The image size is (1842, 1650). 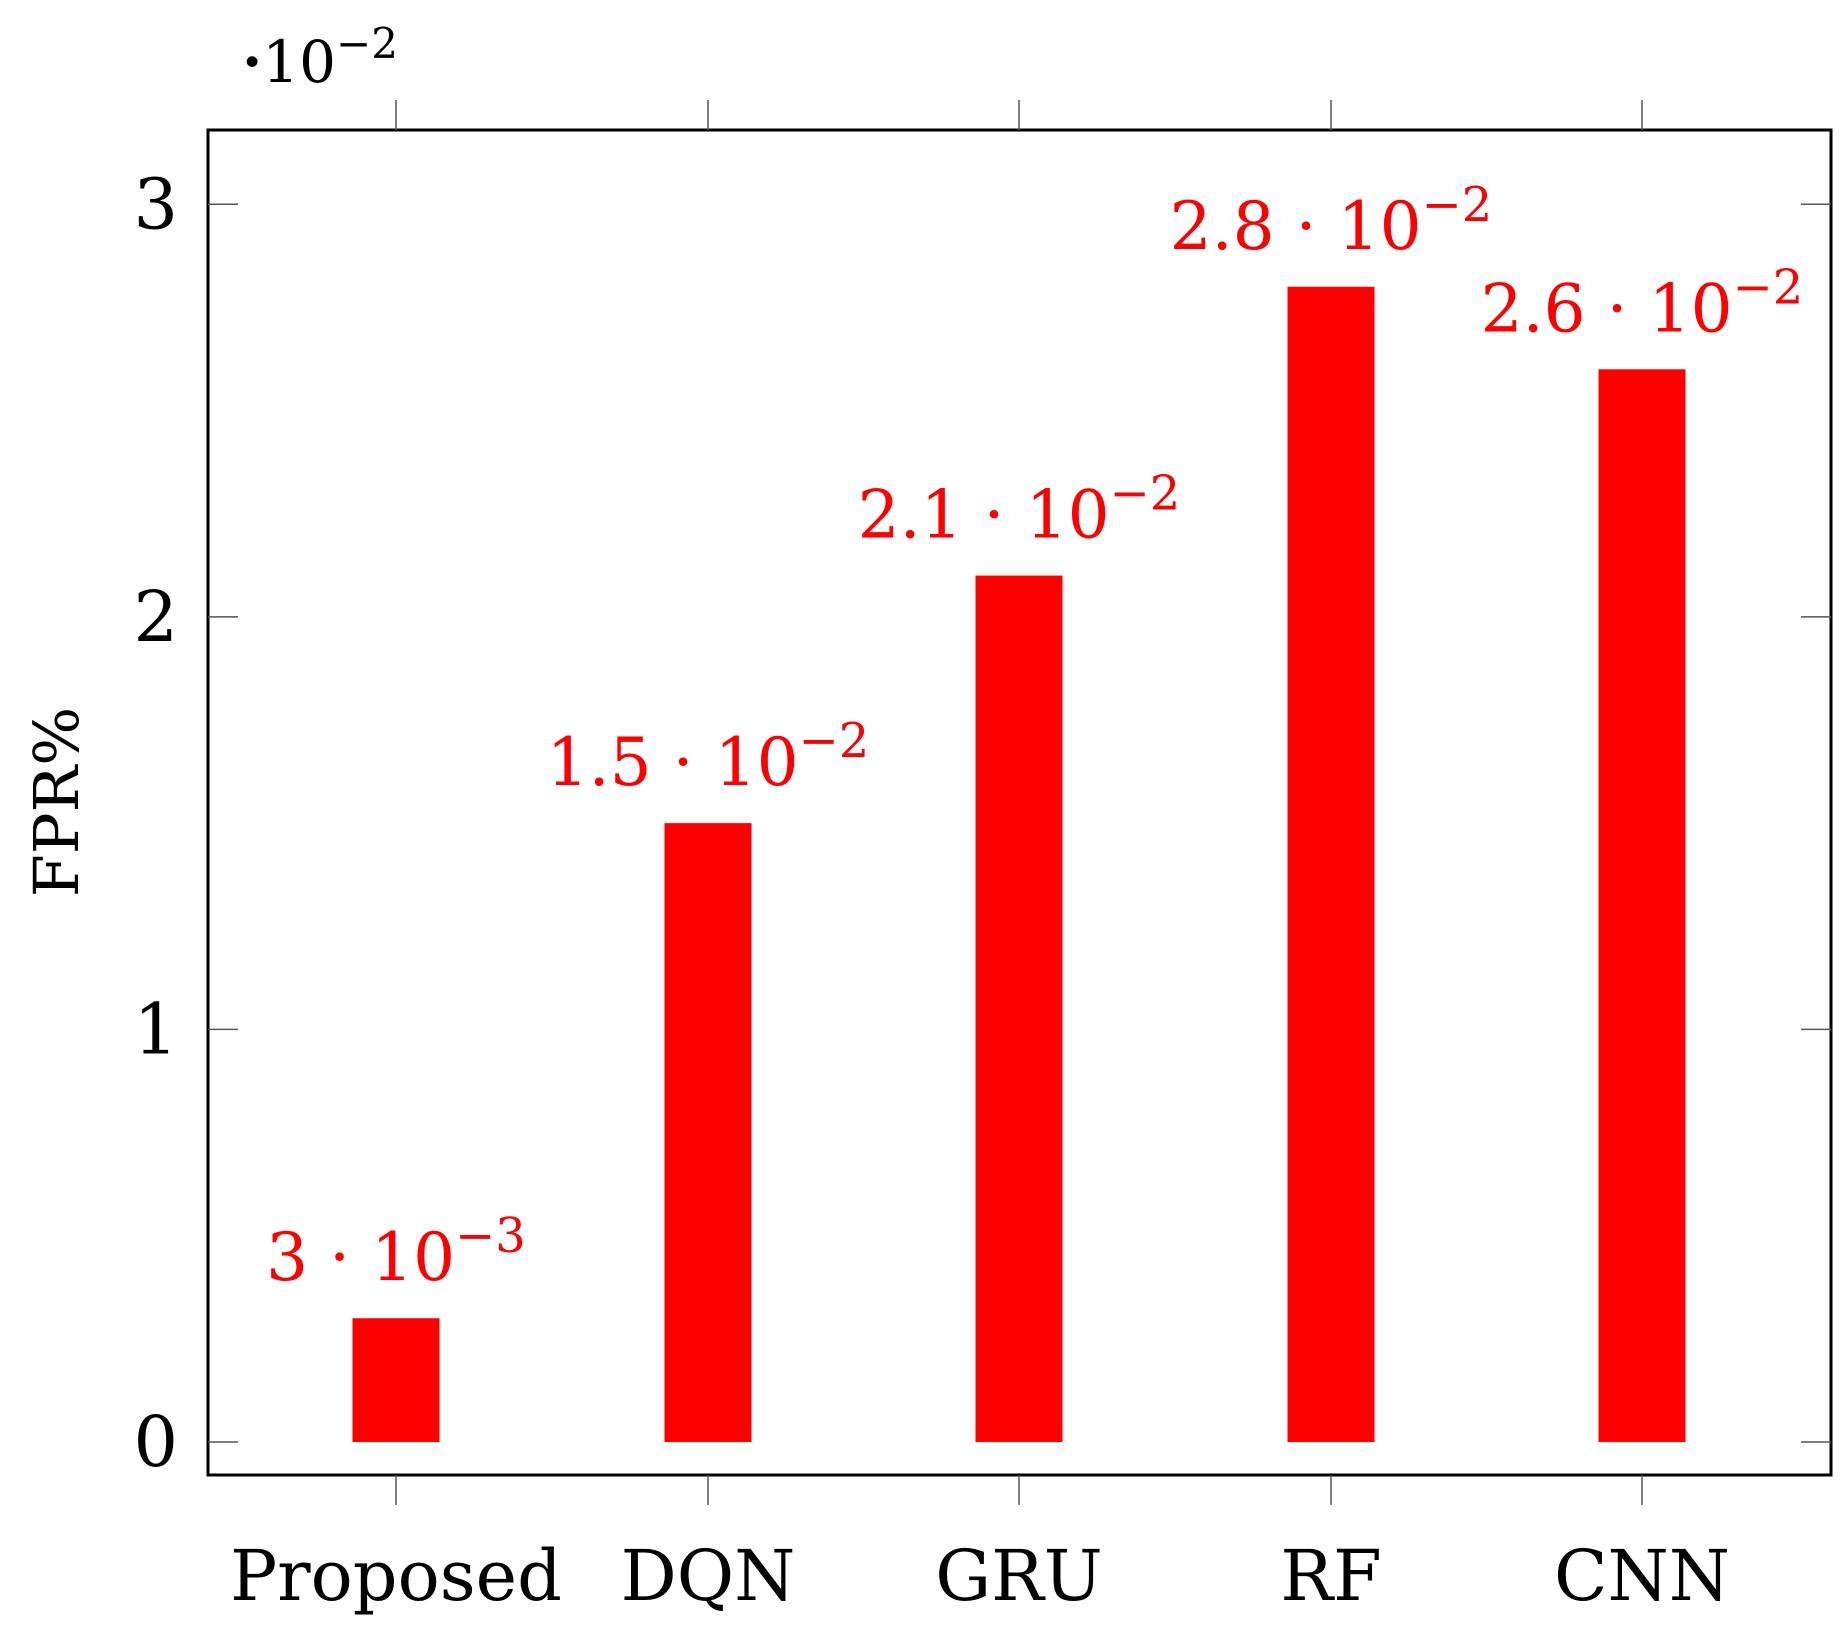 I want to click on y-axis-label: FPR%, so click(x=56, y=802).